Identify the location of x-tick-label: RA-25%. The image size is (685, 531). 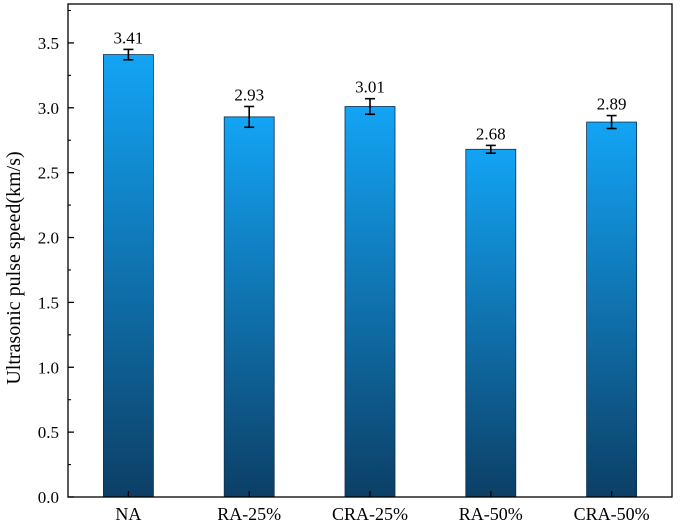
(249, 514).